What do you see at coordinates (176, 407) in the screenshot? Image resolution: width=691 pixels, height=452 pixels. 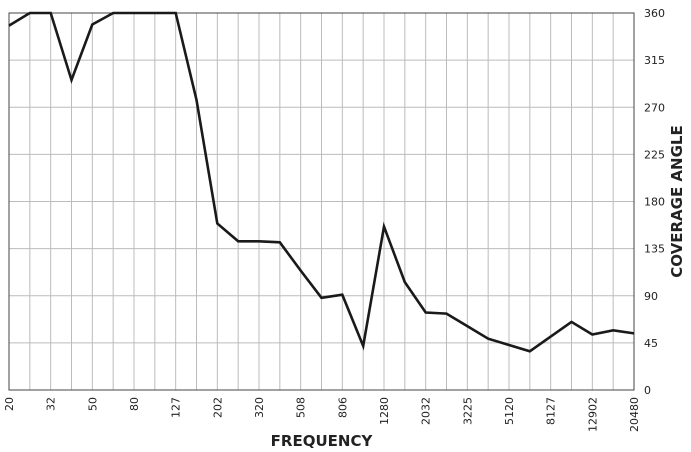 I see `x-tick-label: 127` at bounding box center [176, 407].